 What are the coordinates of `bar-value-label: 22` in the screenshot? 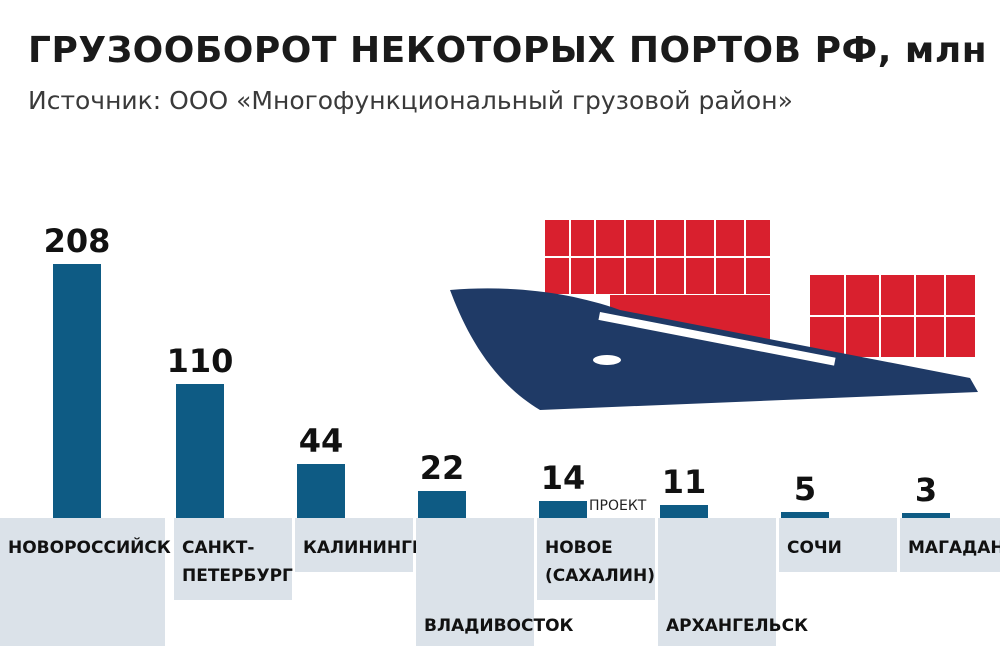 It's located at (442, 468).